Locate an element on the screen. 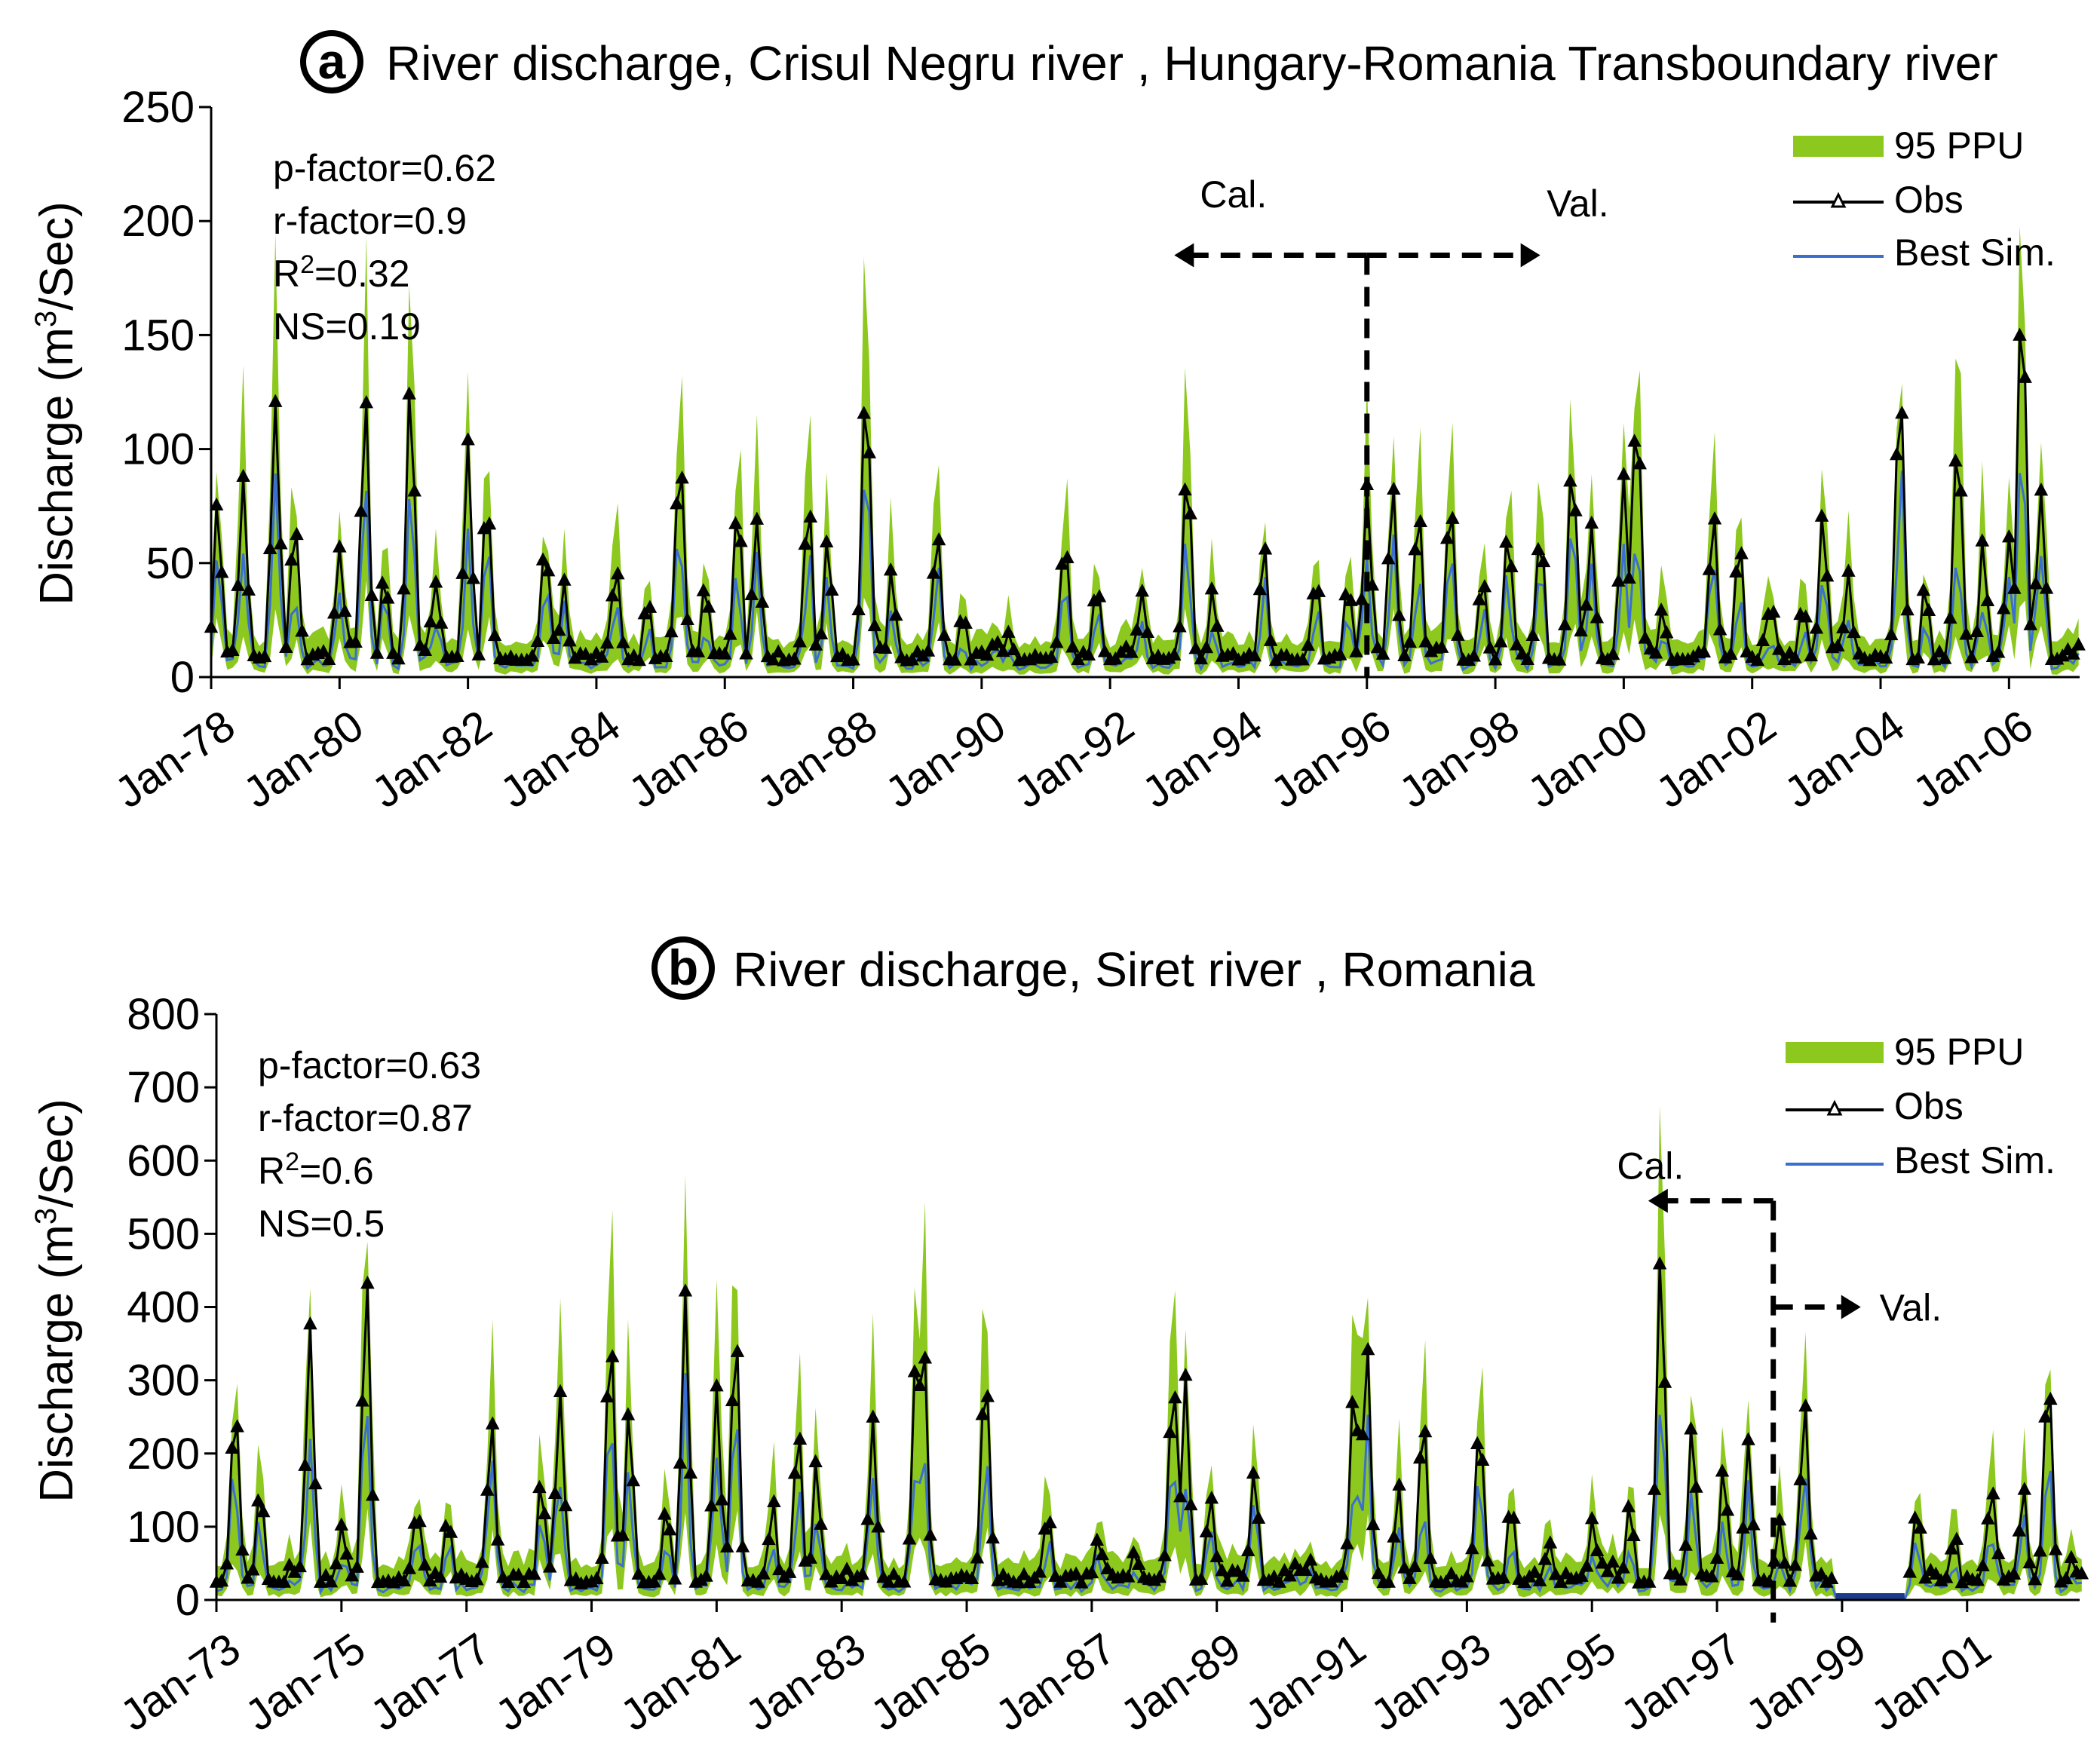 Image resolution: width=2100 pixels, height=1750 pixels. panel-b-xtick-label: Jan-73 is located at coordinates (181, 1681).